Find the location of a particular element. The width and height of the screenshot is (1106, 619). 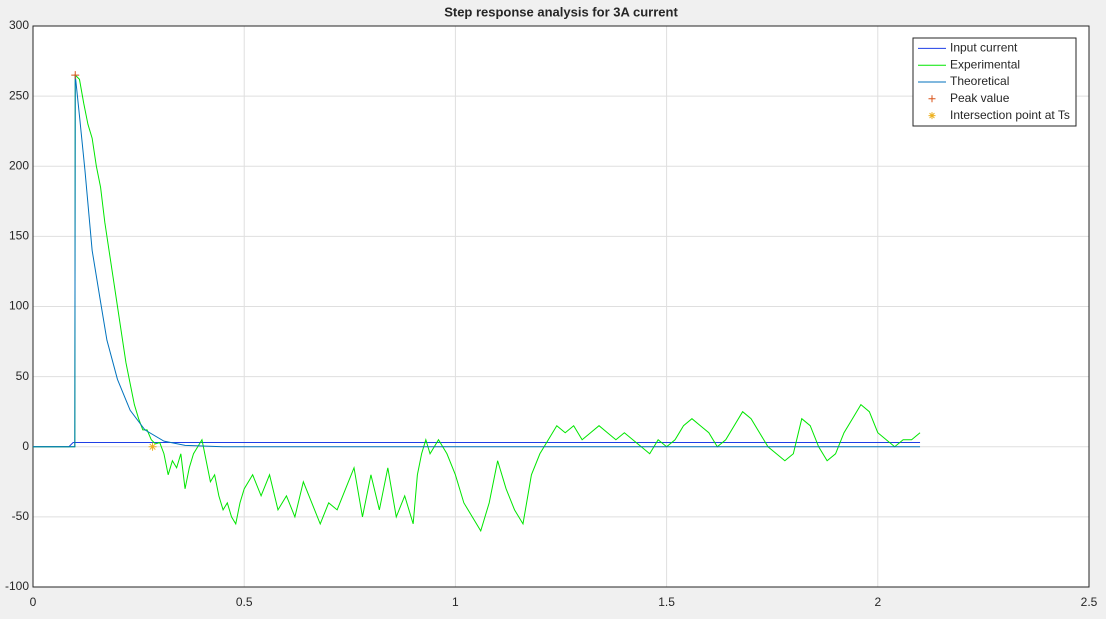

legend-label: Input current is located at coordinates (984, 48).